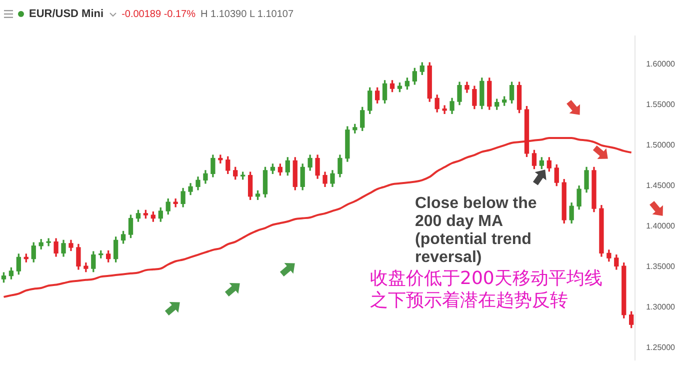 The height and width of the screenshot is (368, 680). What do you see at coordinates (476, 231) in the screenshot?
I see `annotation: Close below the 200 day MA (potential trend reversal)` at bounding box center [476, 231].